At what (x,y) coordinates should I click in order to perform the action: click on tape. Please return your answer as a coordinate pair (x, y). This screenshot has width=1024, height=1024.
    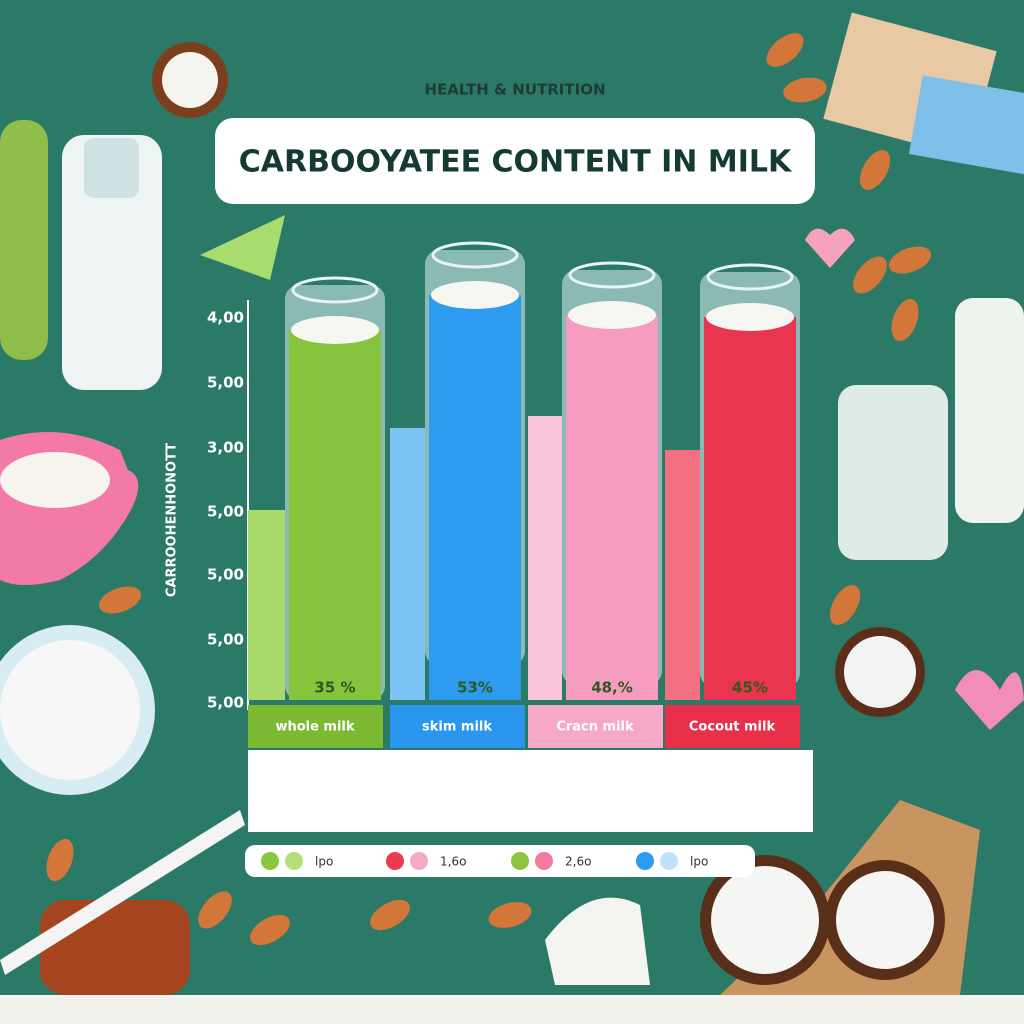
    Looking at the image, I should click on (122, 892).